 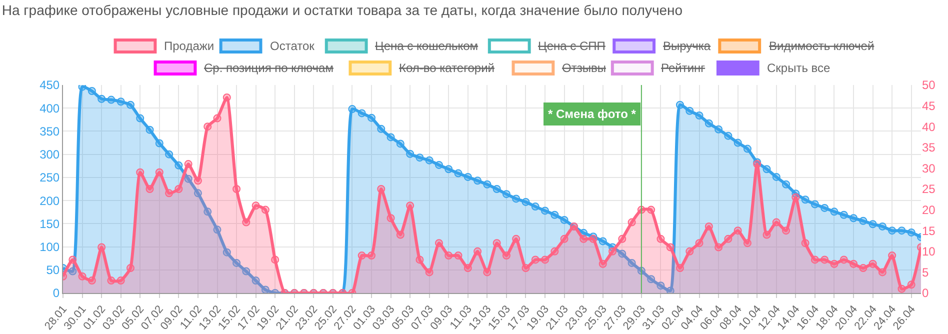 I want to click on text: Кол-во категорий, so click(x=446, y=68).